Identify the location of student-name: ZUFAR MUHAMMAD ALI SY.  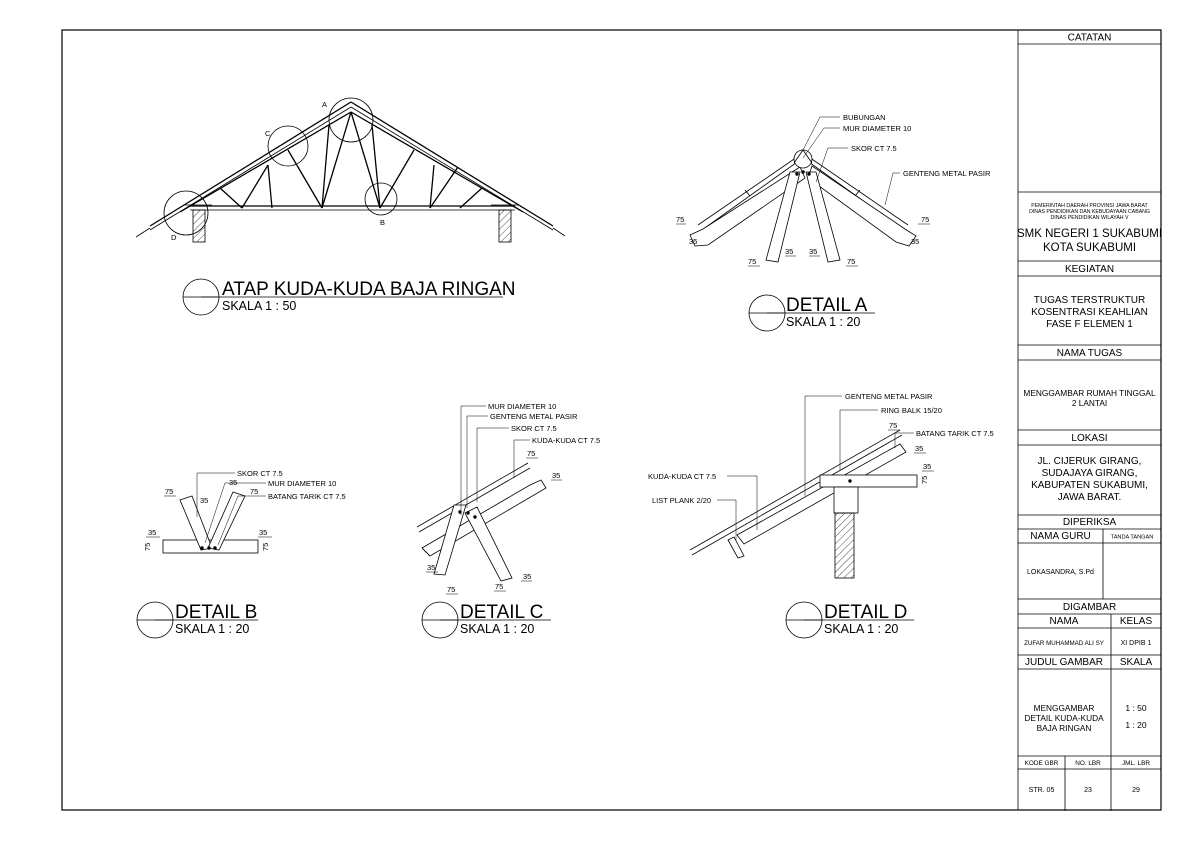
(1064, 643).